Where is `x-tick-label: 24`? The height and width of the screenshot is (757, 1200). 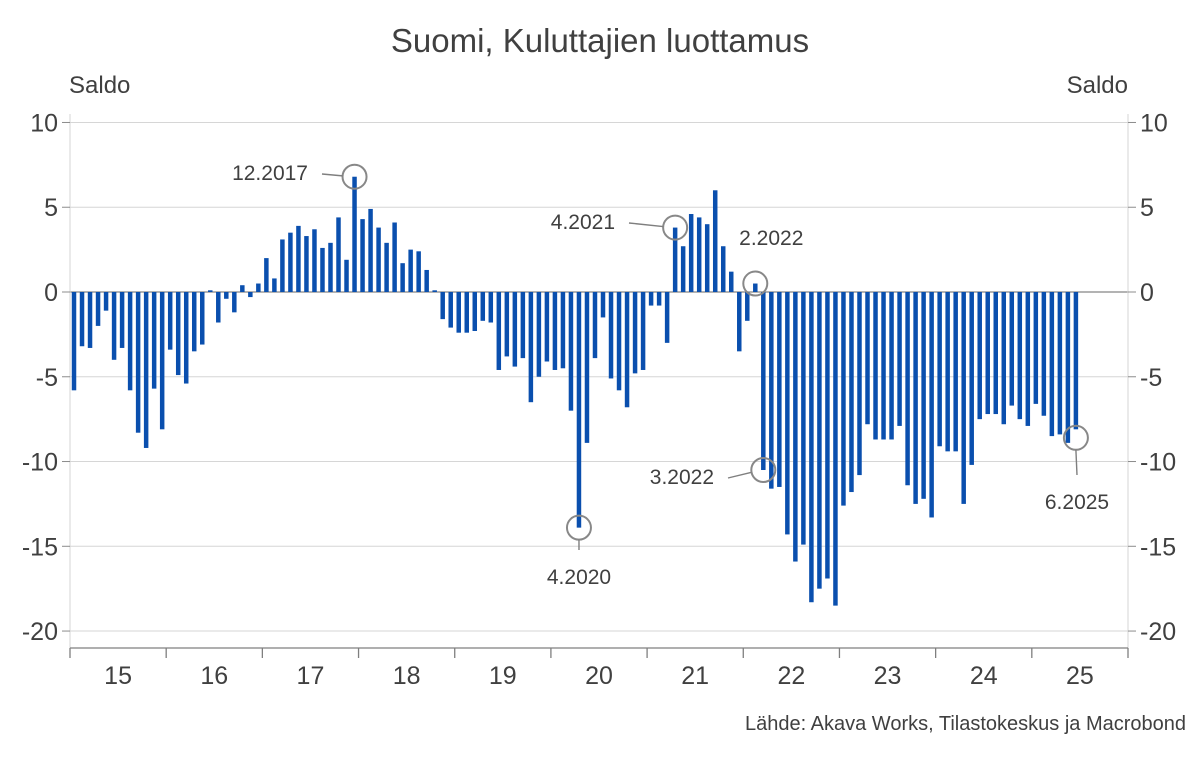
x-tick-label: 24 is located at coordinates (984, 676).